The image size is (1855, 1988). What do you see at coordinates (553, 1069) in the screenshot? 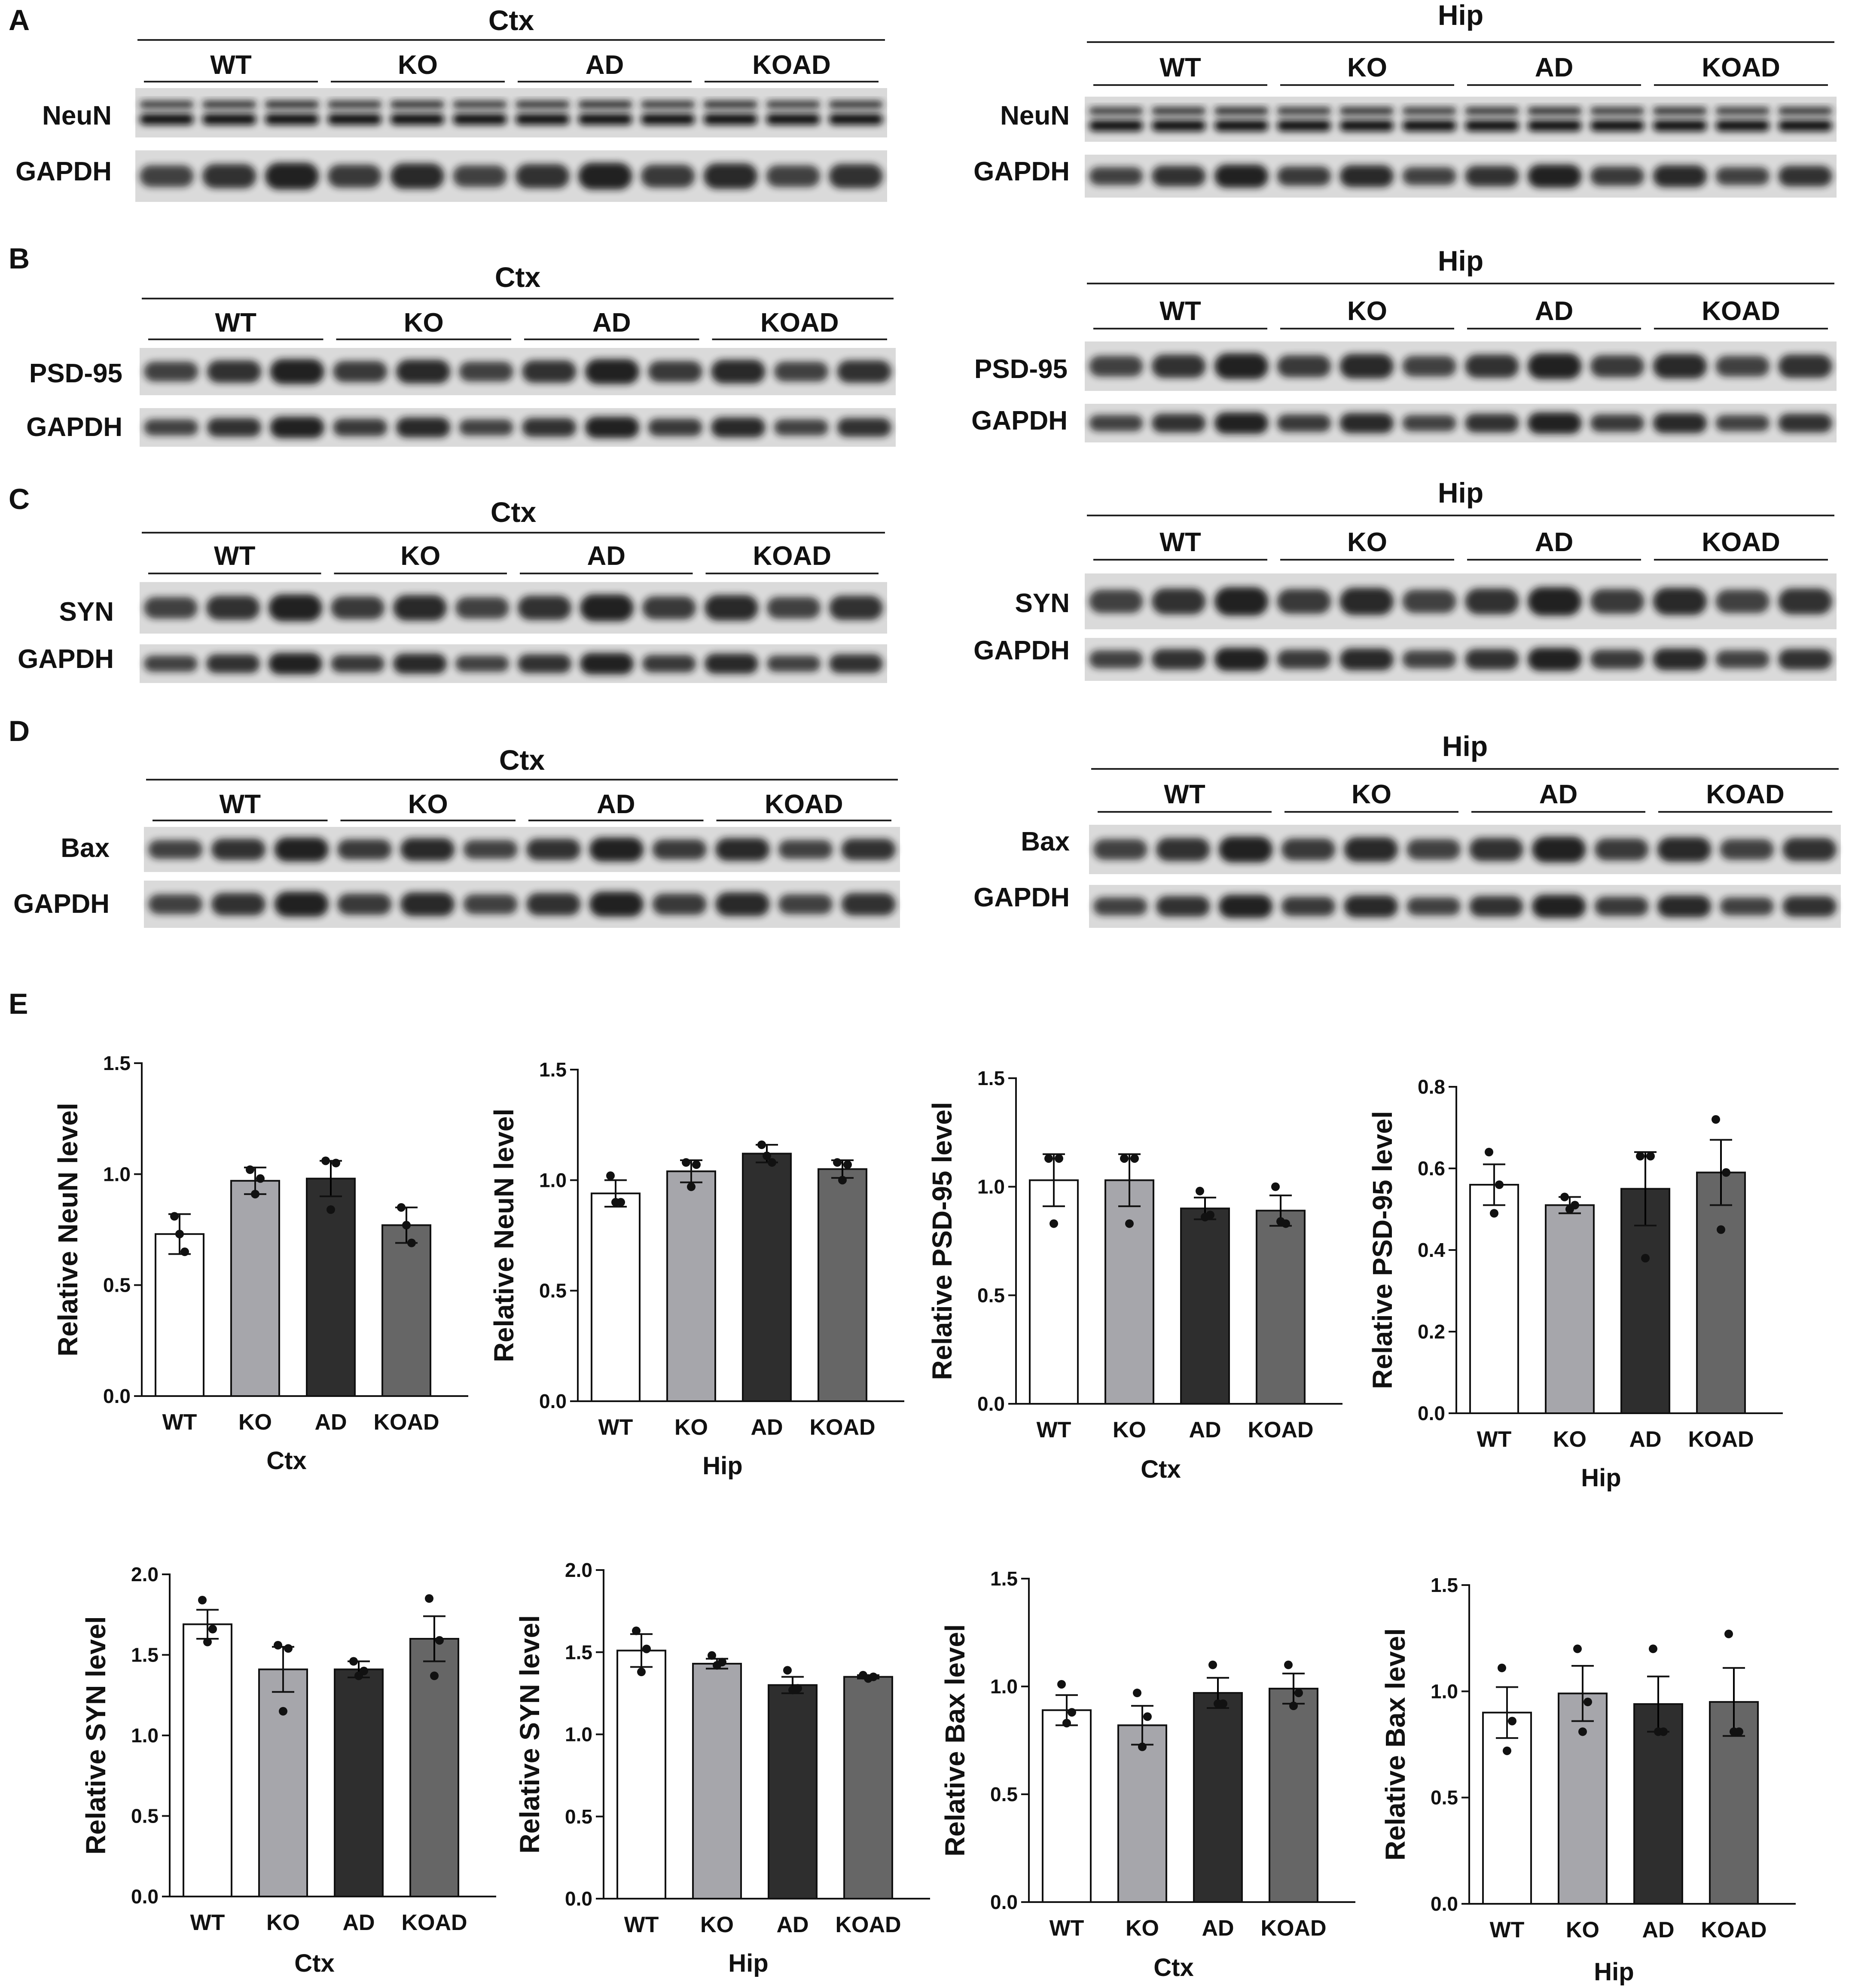
I see `y-tick-label: 1.5` at bounding box center [553, 1069].